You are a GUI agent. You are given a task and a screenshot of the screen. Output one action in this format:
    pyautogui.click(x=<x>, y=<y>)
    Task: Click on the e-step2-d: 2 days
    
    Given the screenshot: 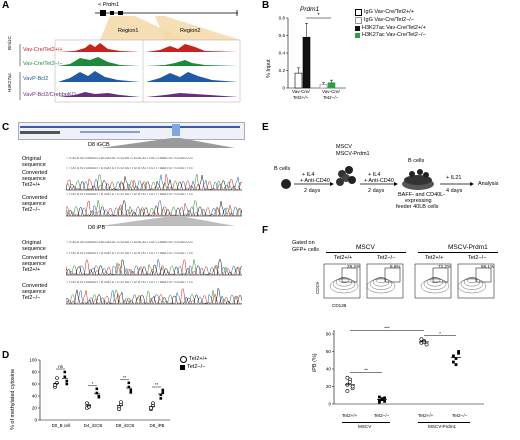 What is the action you would take?
    pyautogui.click(x=376, y=191)
    